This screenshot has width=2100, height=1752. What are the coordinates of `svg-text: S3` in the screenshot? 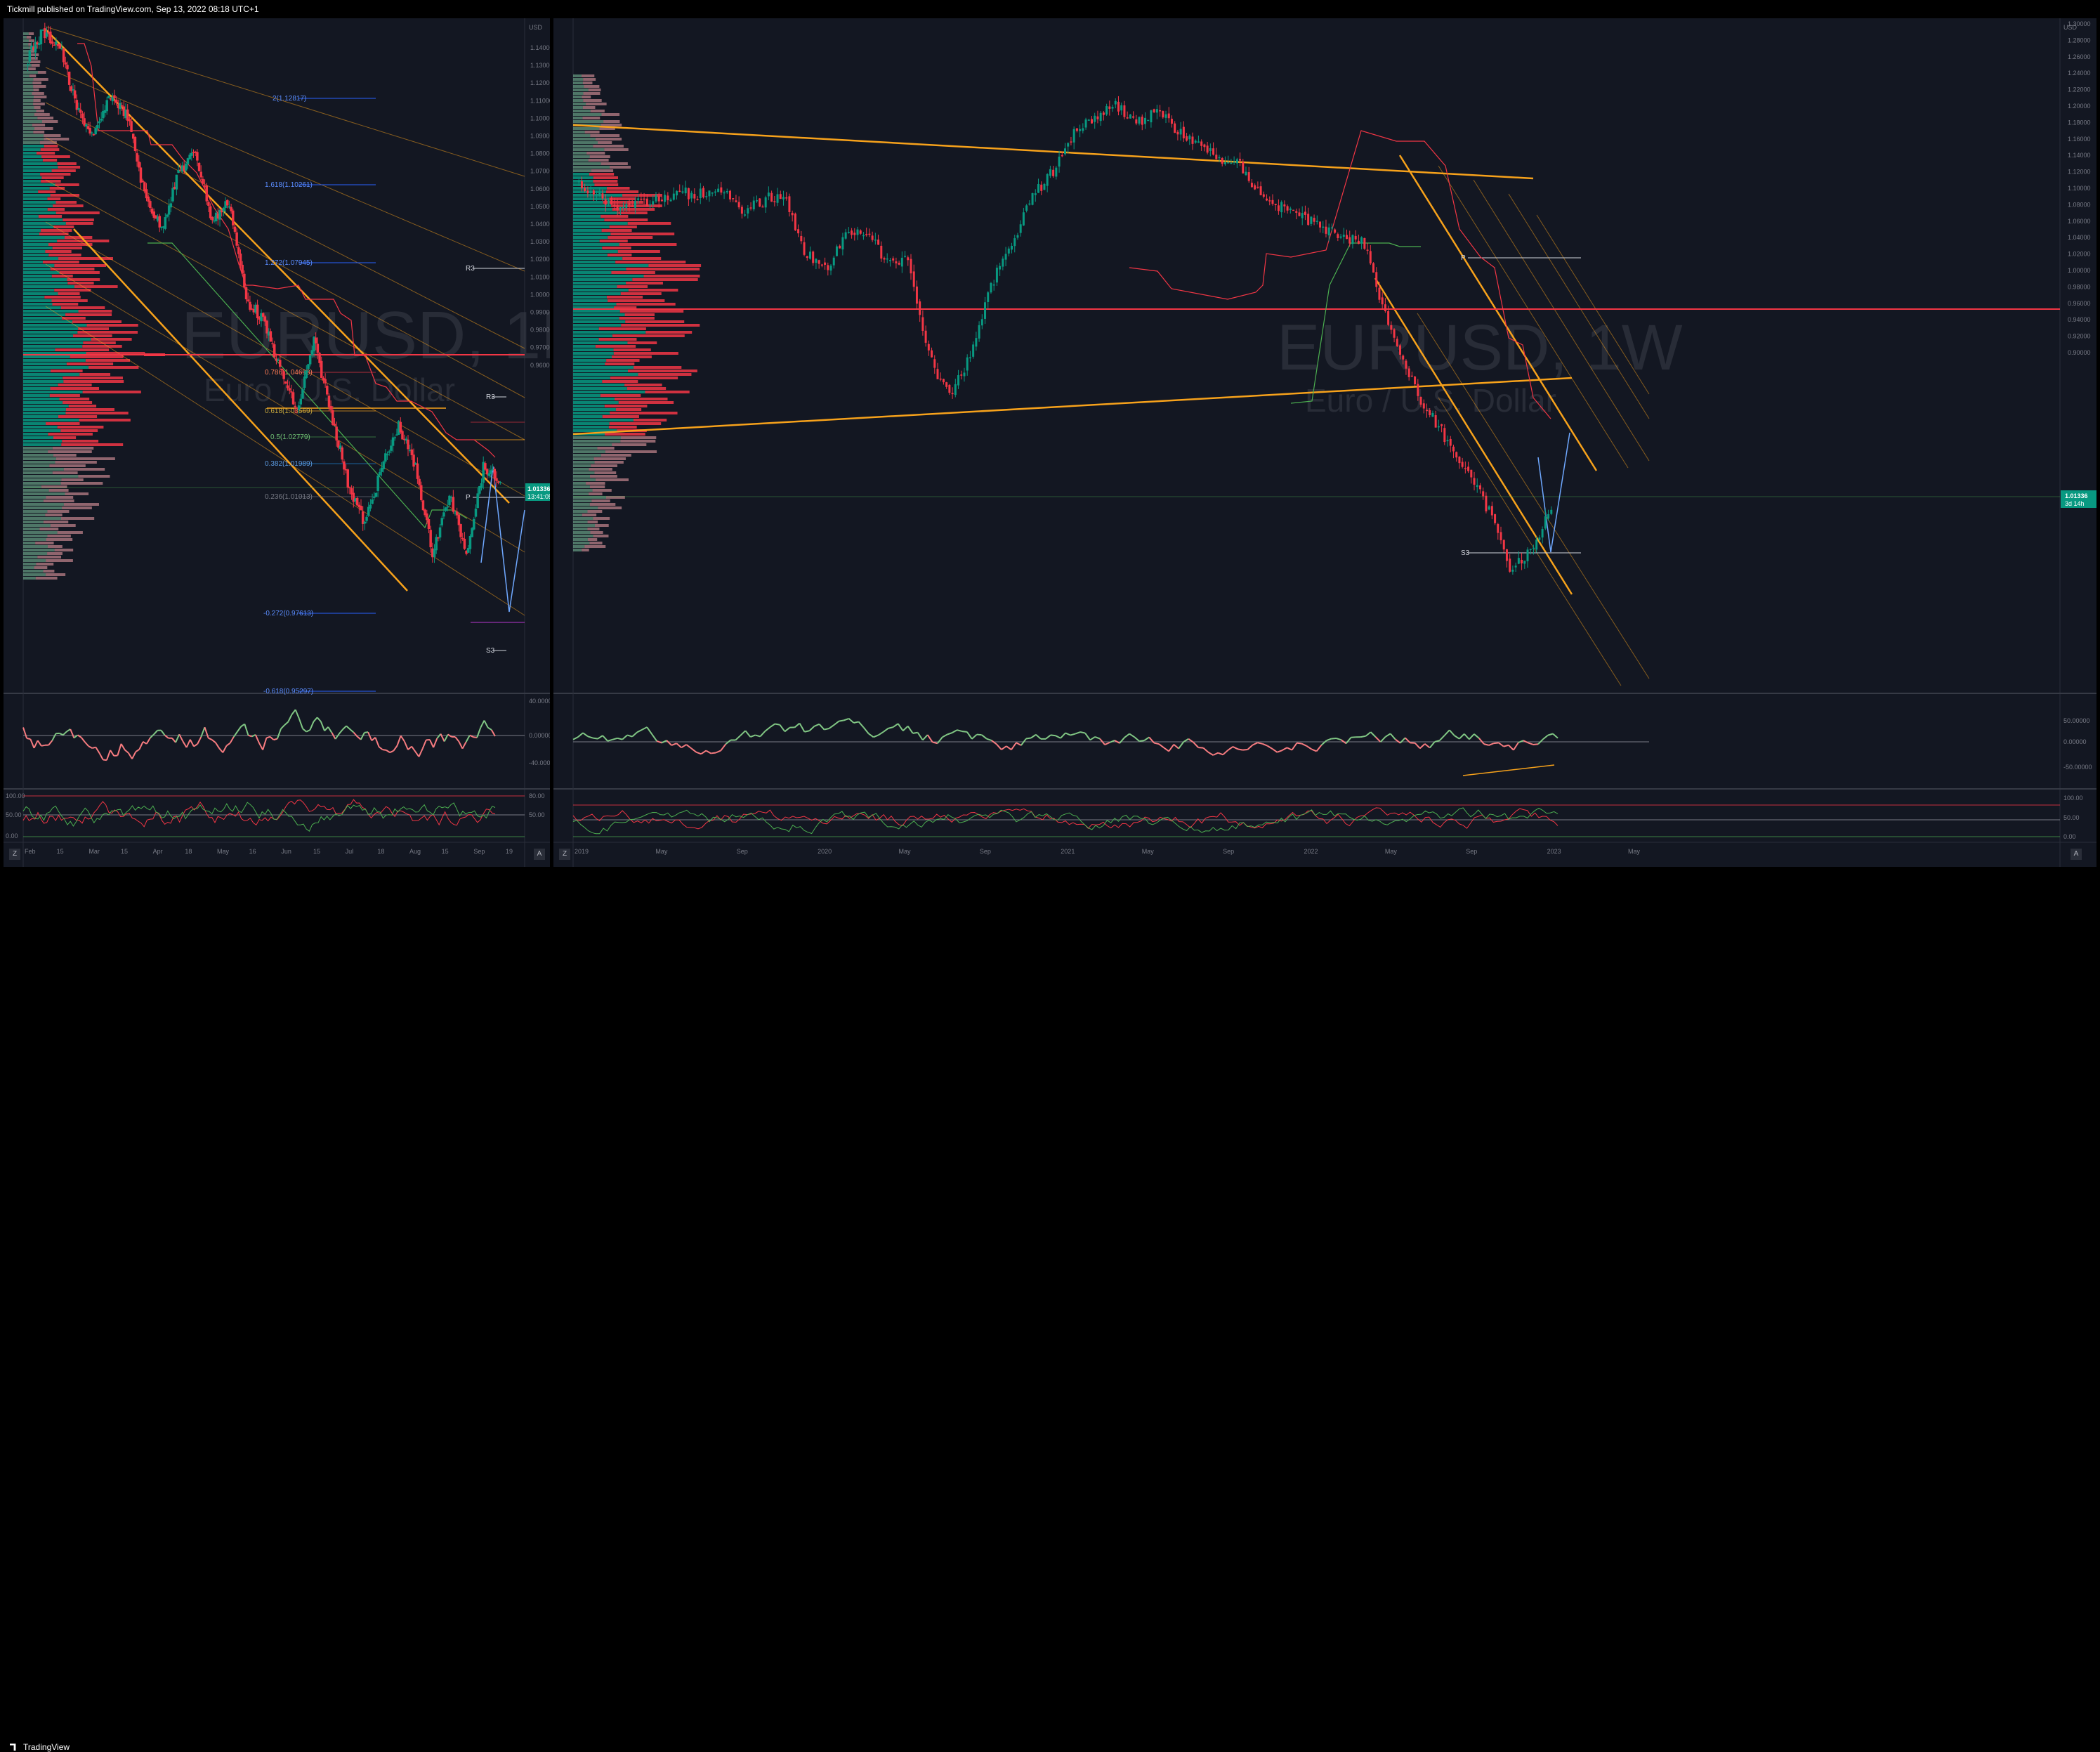 It's located at (490, 651).